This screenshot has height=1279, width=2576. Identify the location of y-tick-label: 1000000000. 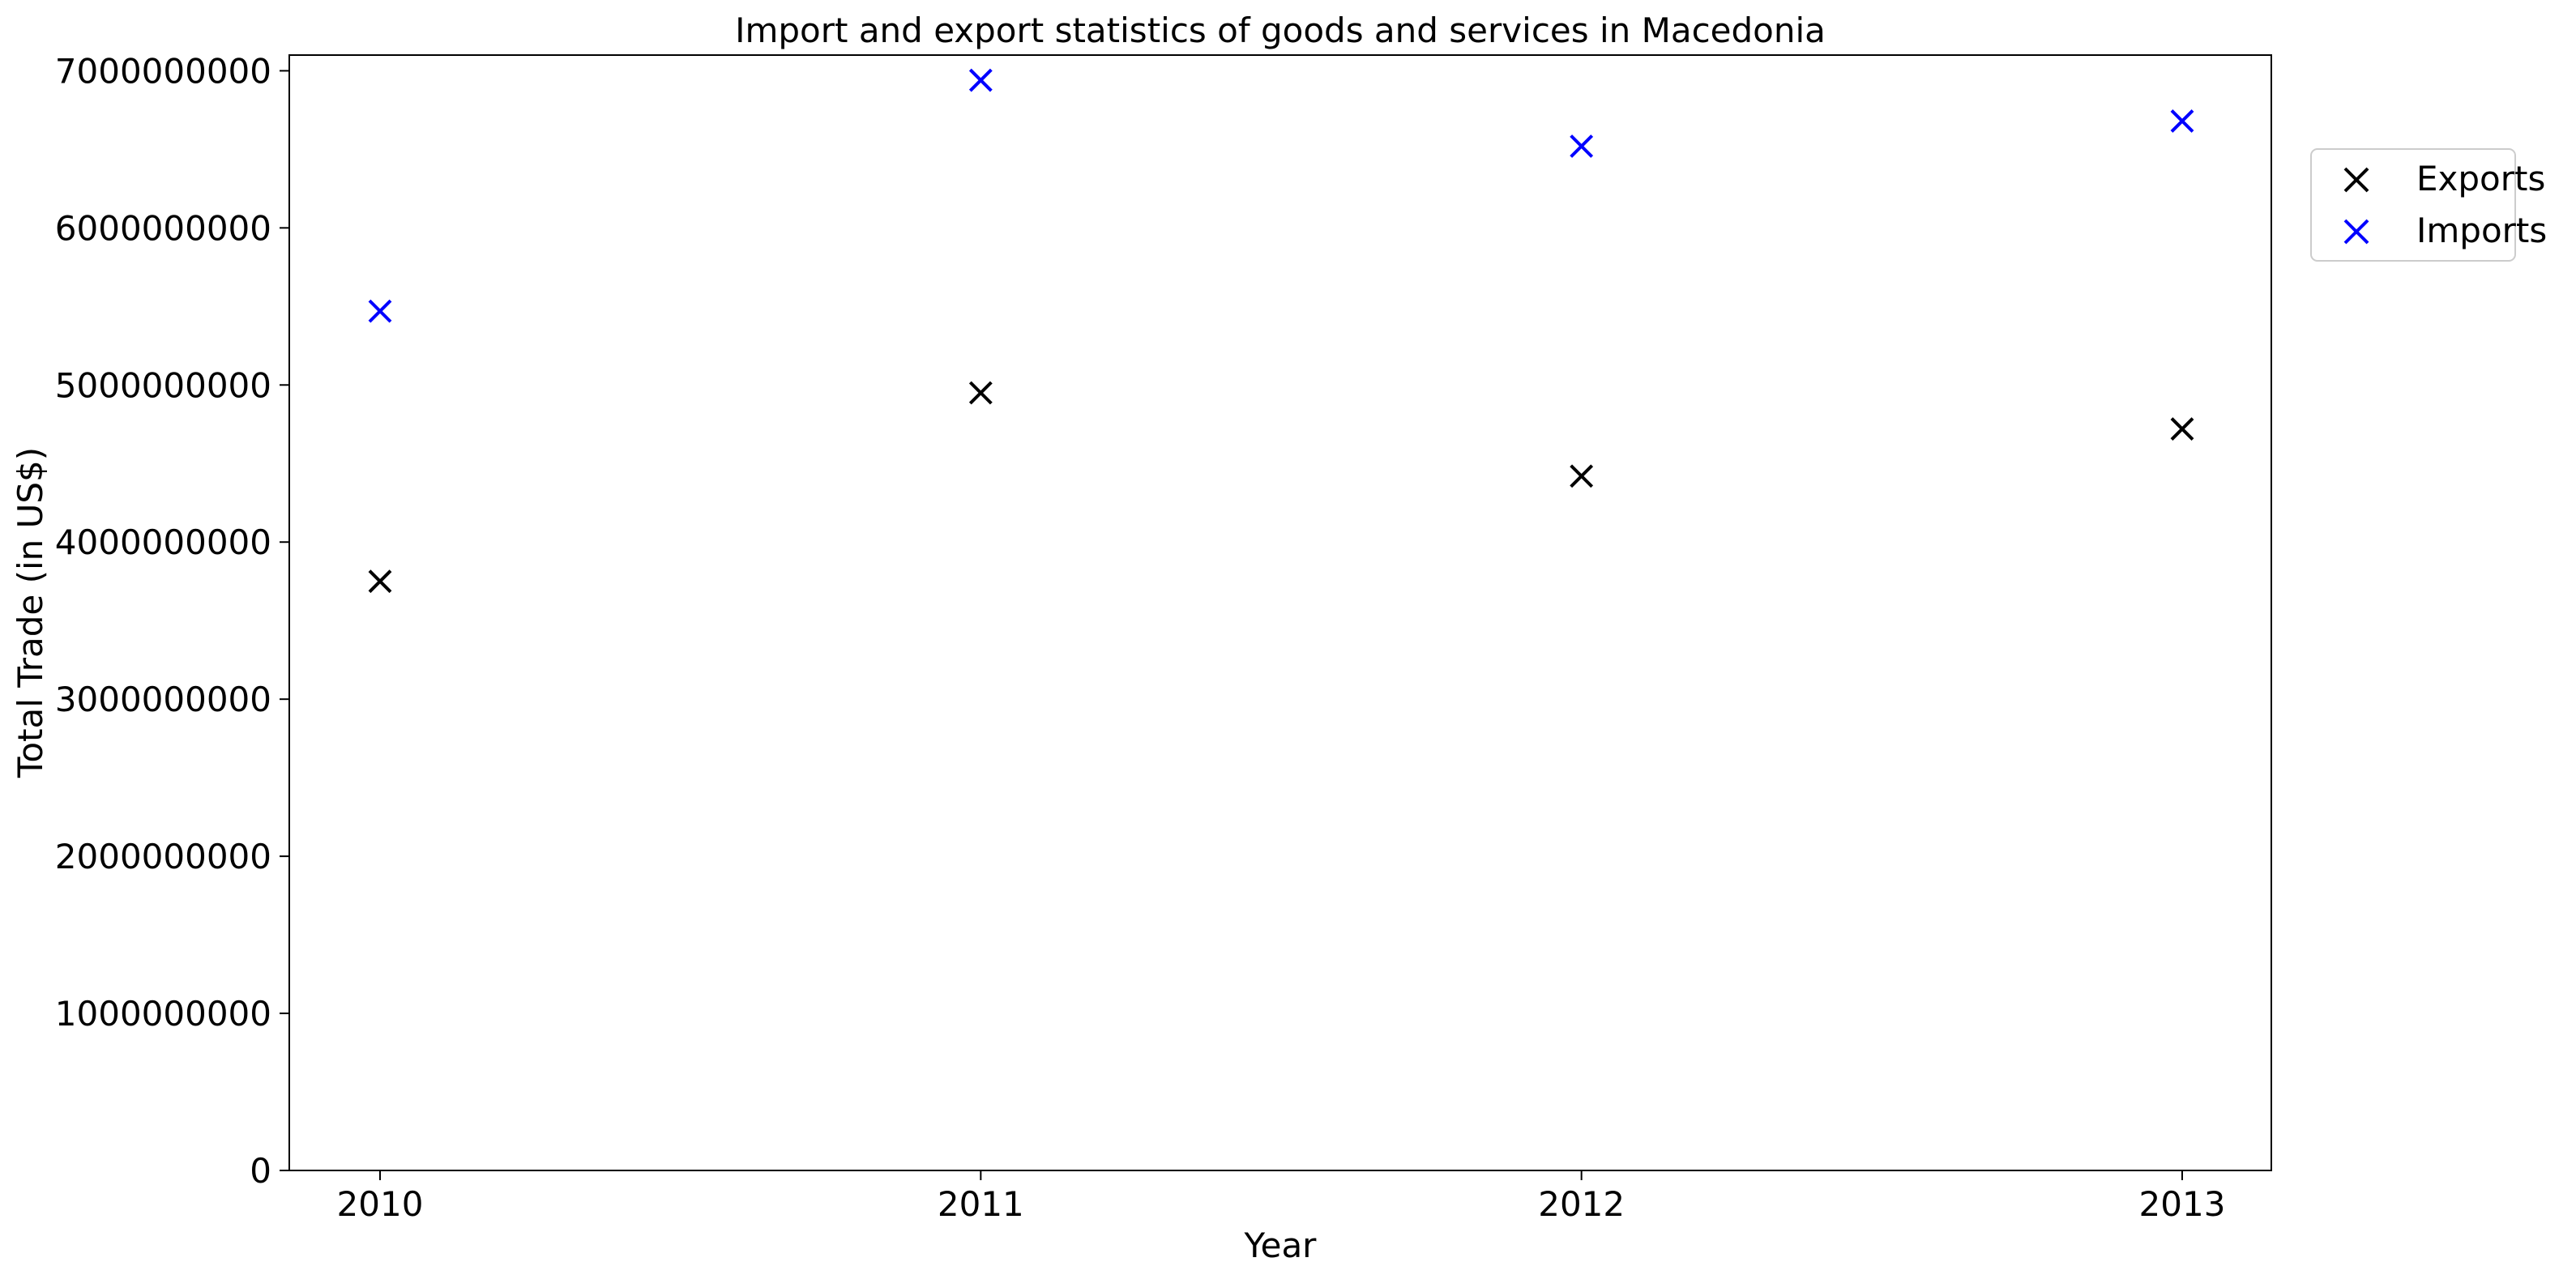
(163, 1014).